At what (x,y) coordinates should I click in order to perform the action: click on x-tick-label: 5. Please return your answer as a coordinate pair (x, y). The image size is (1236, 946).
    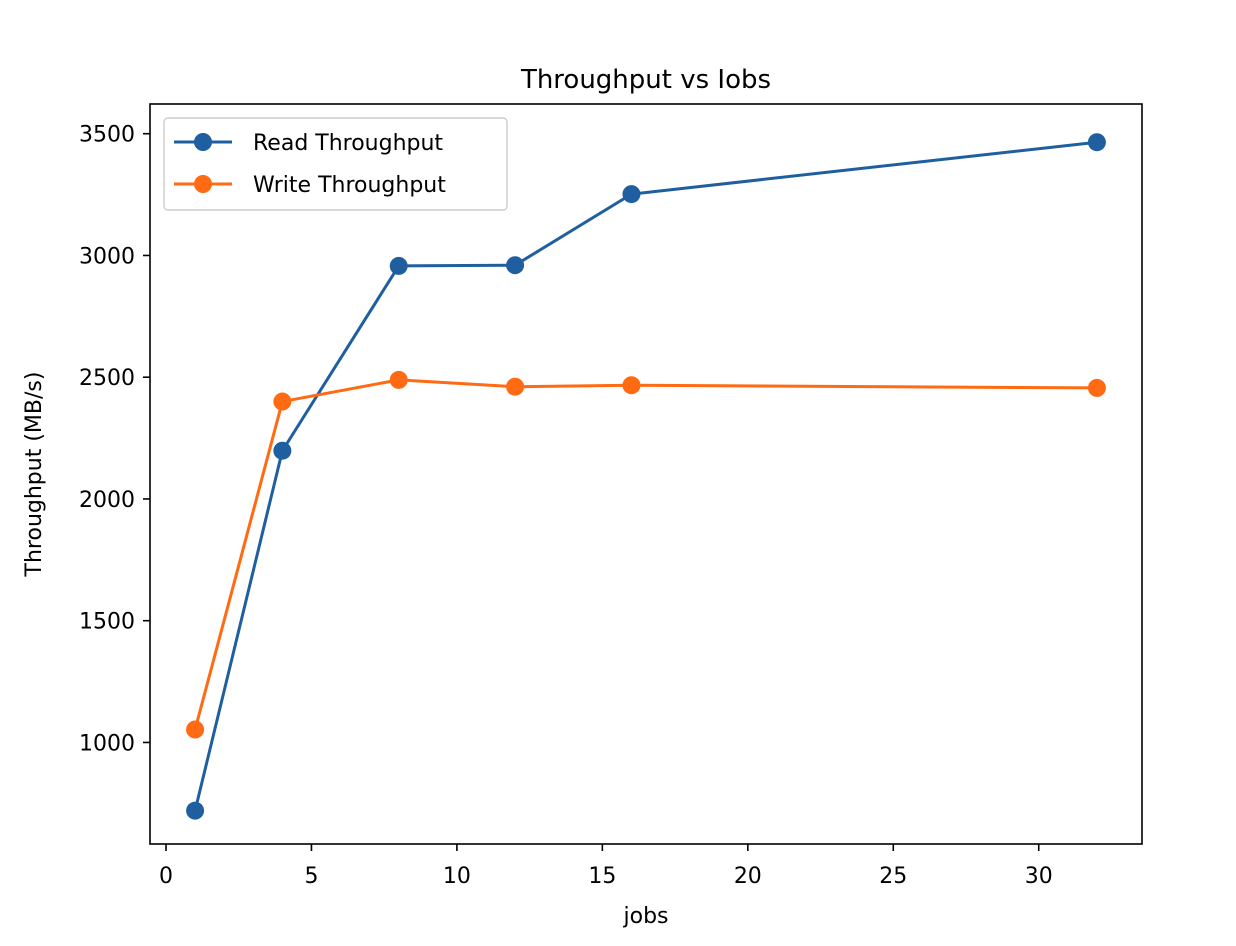
    Looking at the image, I should click on (311, 876).